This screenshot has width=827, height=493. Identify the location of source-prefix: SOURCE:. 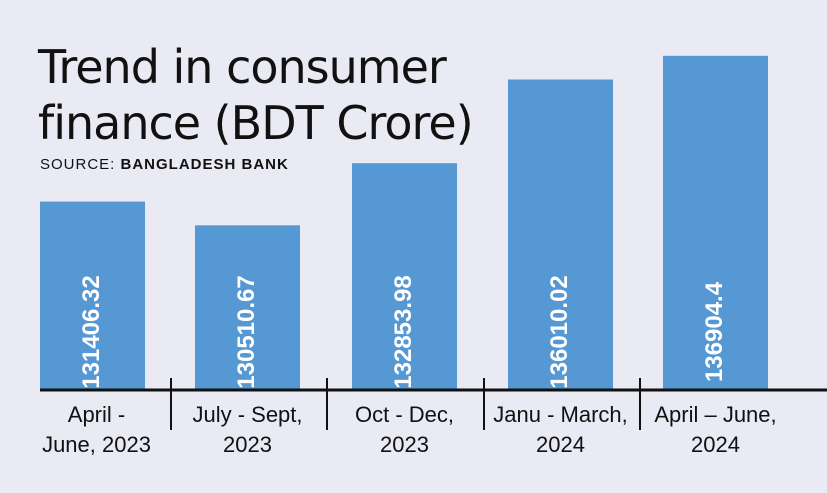
(80, 164).